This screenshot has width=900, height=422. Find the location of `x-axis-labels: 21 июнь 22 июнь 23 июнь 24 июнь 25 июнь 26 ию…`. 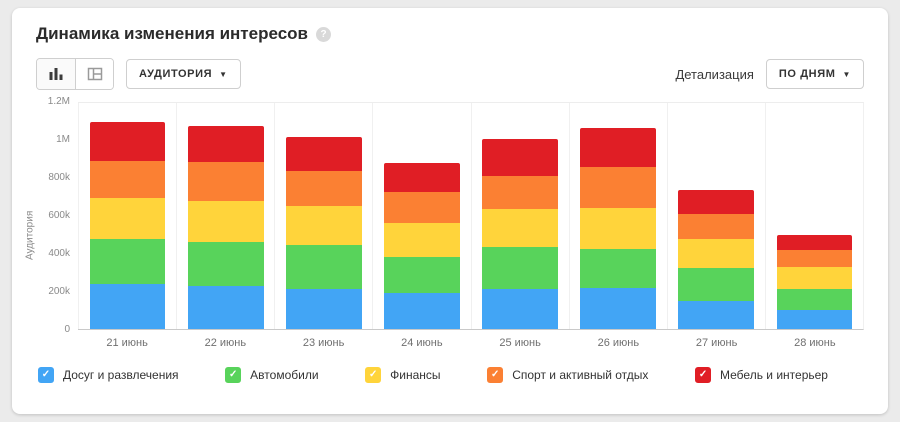

x-axis-labels: 21 июнь 22 июнь 23 июнь 24 июнь 25 июнь 26 ию… is located at coordinates (471, 339).